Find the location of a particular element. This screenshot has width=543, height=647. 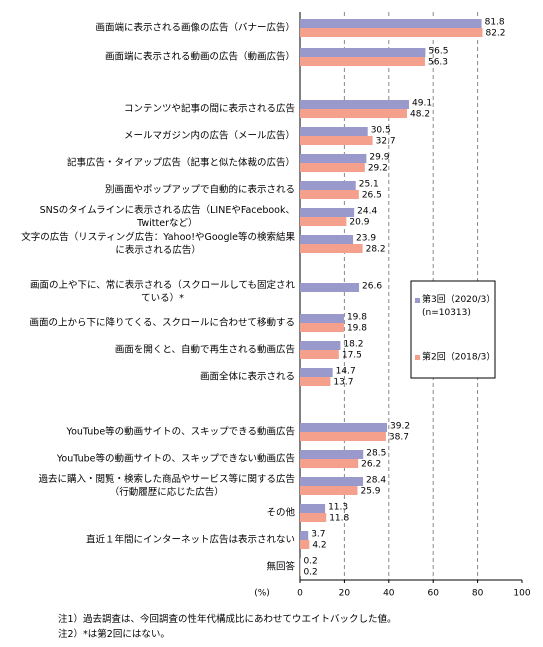

x-tick-label: 20 is located at coordinates (345, 594).